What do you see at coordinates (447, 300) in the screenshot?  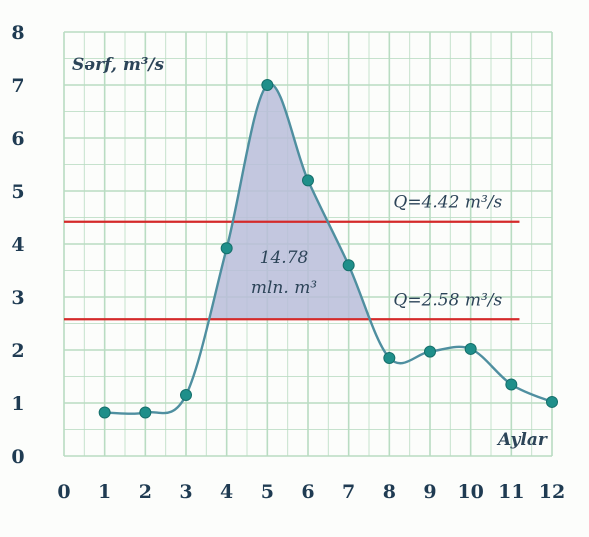 I see `reference-line-label: Q=2.58 m³/s` at bounding box center [447, 300].